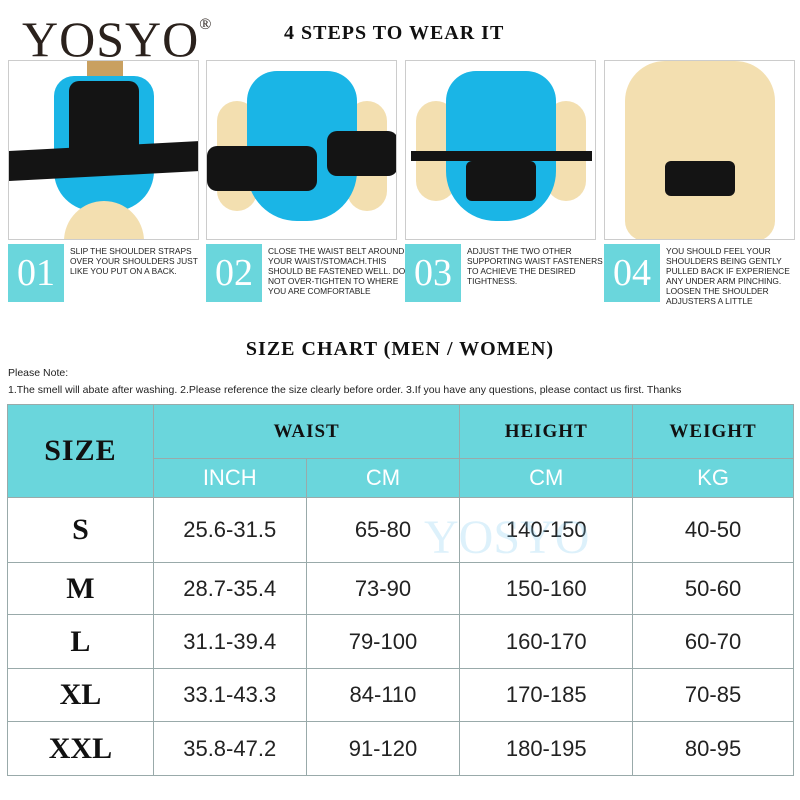  Describe the element at coordinates (229, 695) in the screenshot. I see `cell: 33.1-43.3` at that location.